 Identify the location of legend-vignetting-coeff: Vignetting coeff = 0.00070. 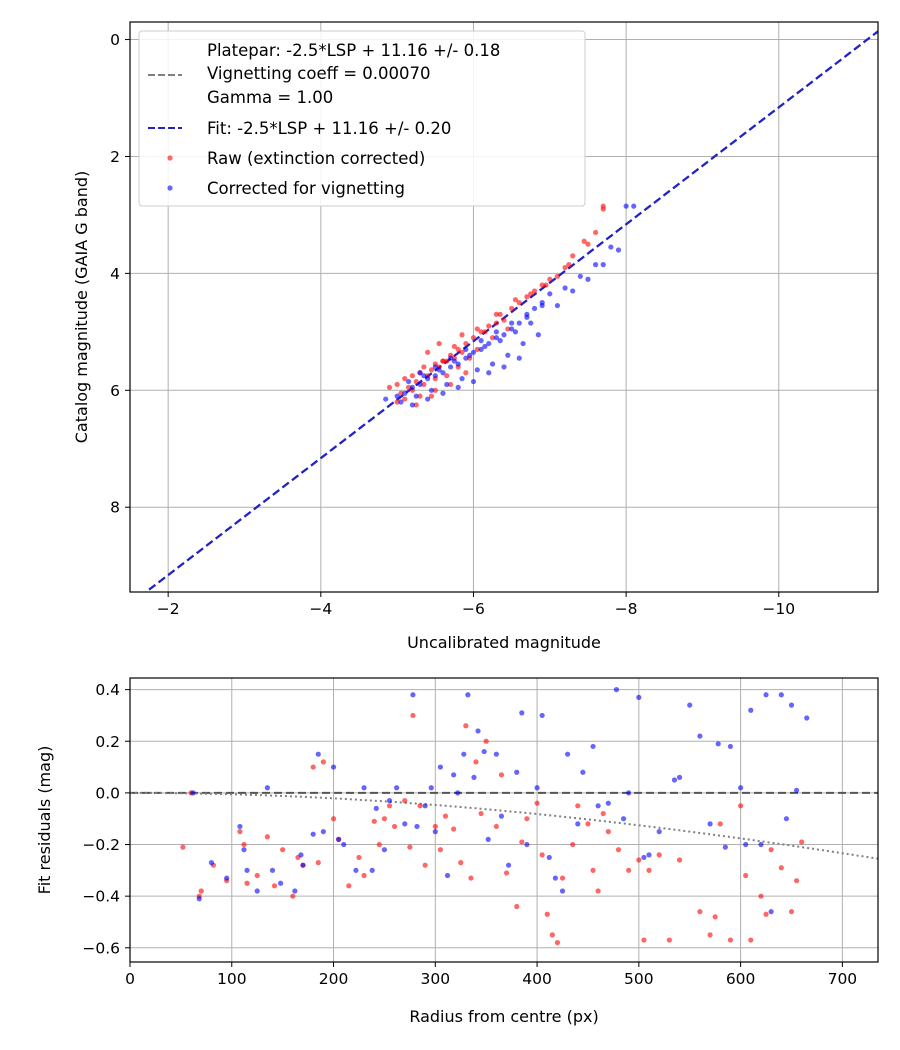
(319, 73).